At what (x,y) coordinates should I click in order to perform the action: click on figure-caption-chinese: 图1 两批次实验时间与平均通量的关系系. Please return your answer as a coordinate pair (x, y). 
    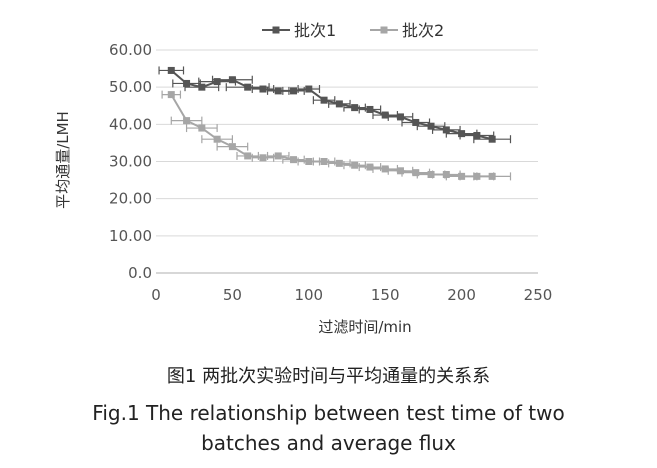
    Looking at the image, I should click on (328, 376).